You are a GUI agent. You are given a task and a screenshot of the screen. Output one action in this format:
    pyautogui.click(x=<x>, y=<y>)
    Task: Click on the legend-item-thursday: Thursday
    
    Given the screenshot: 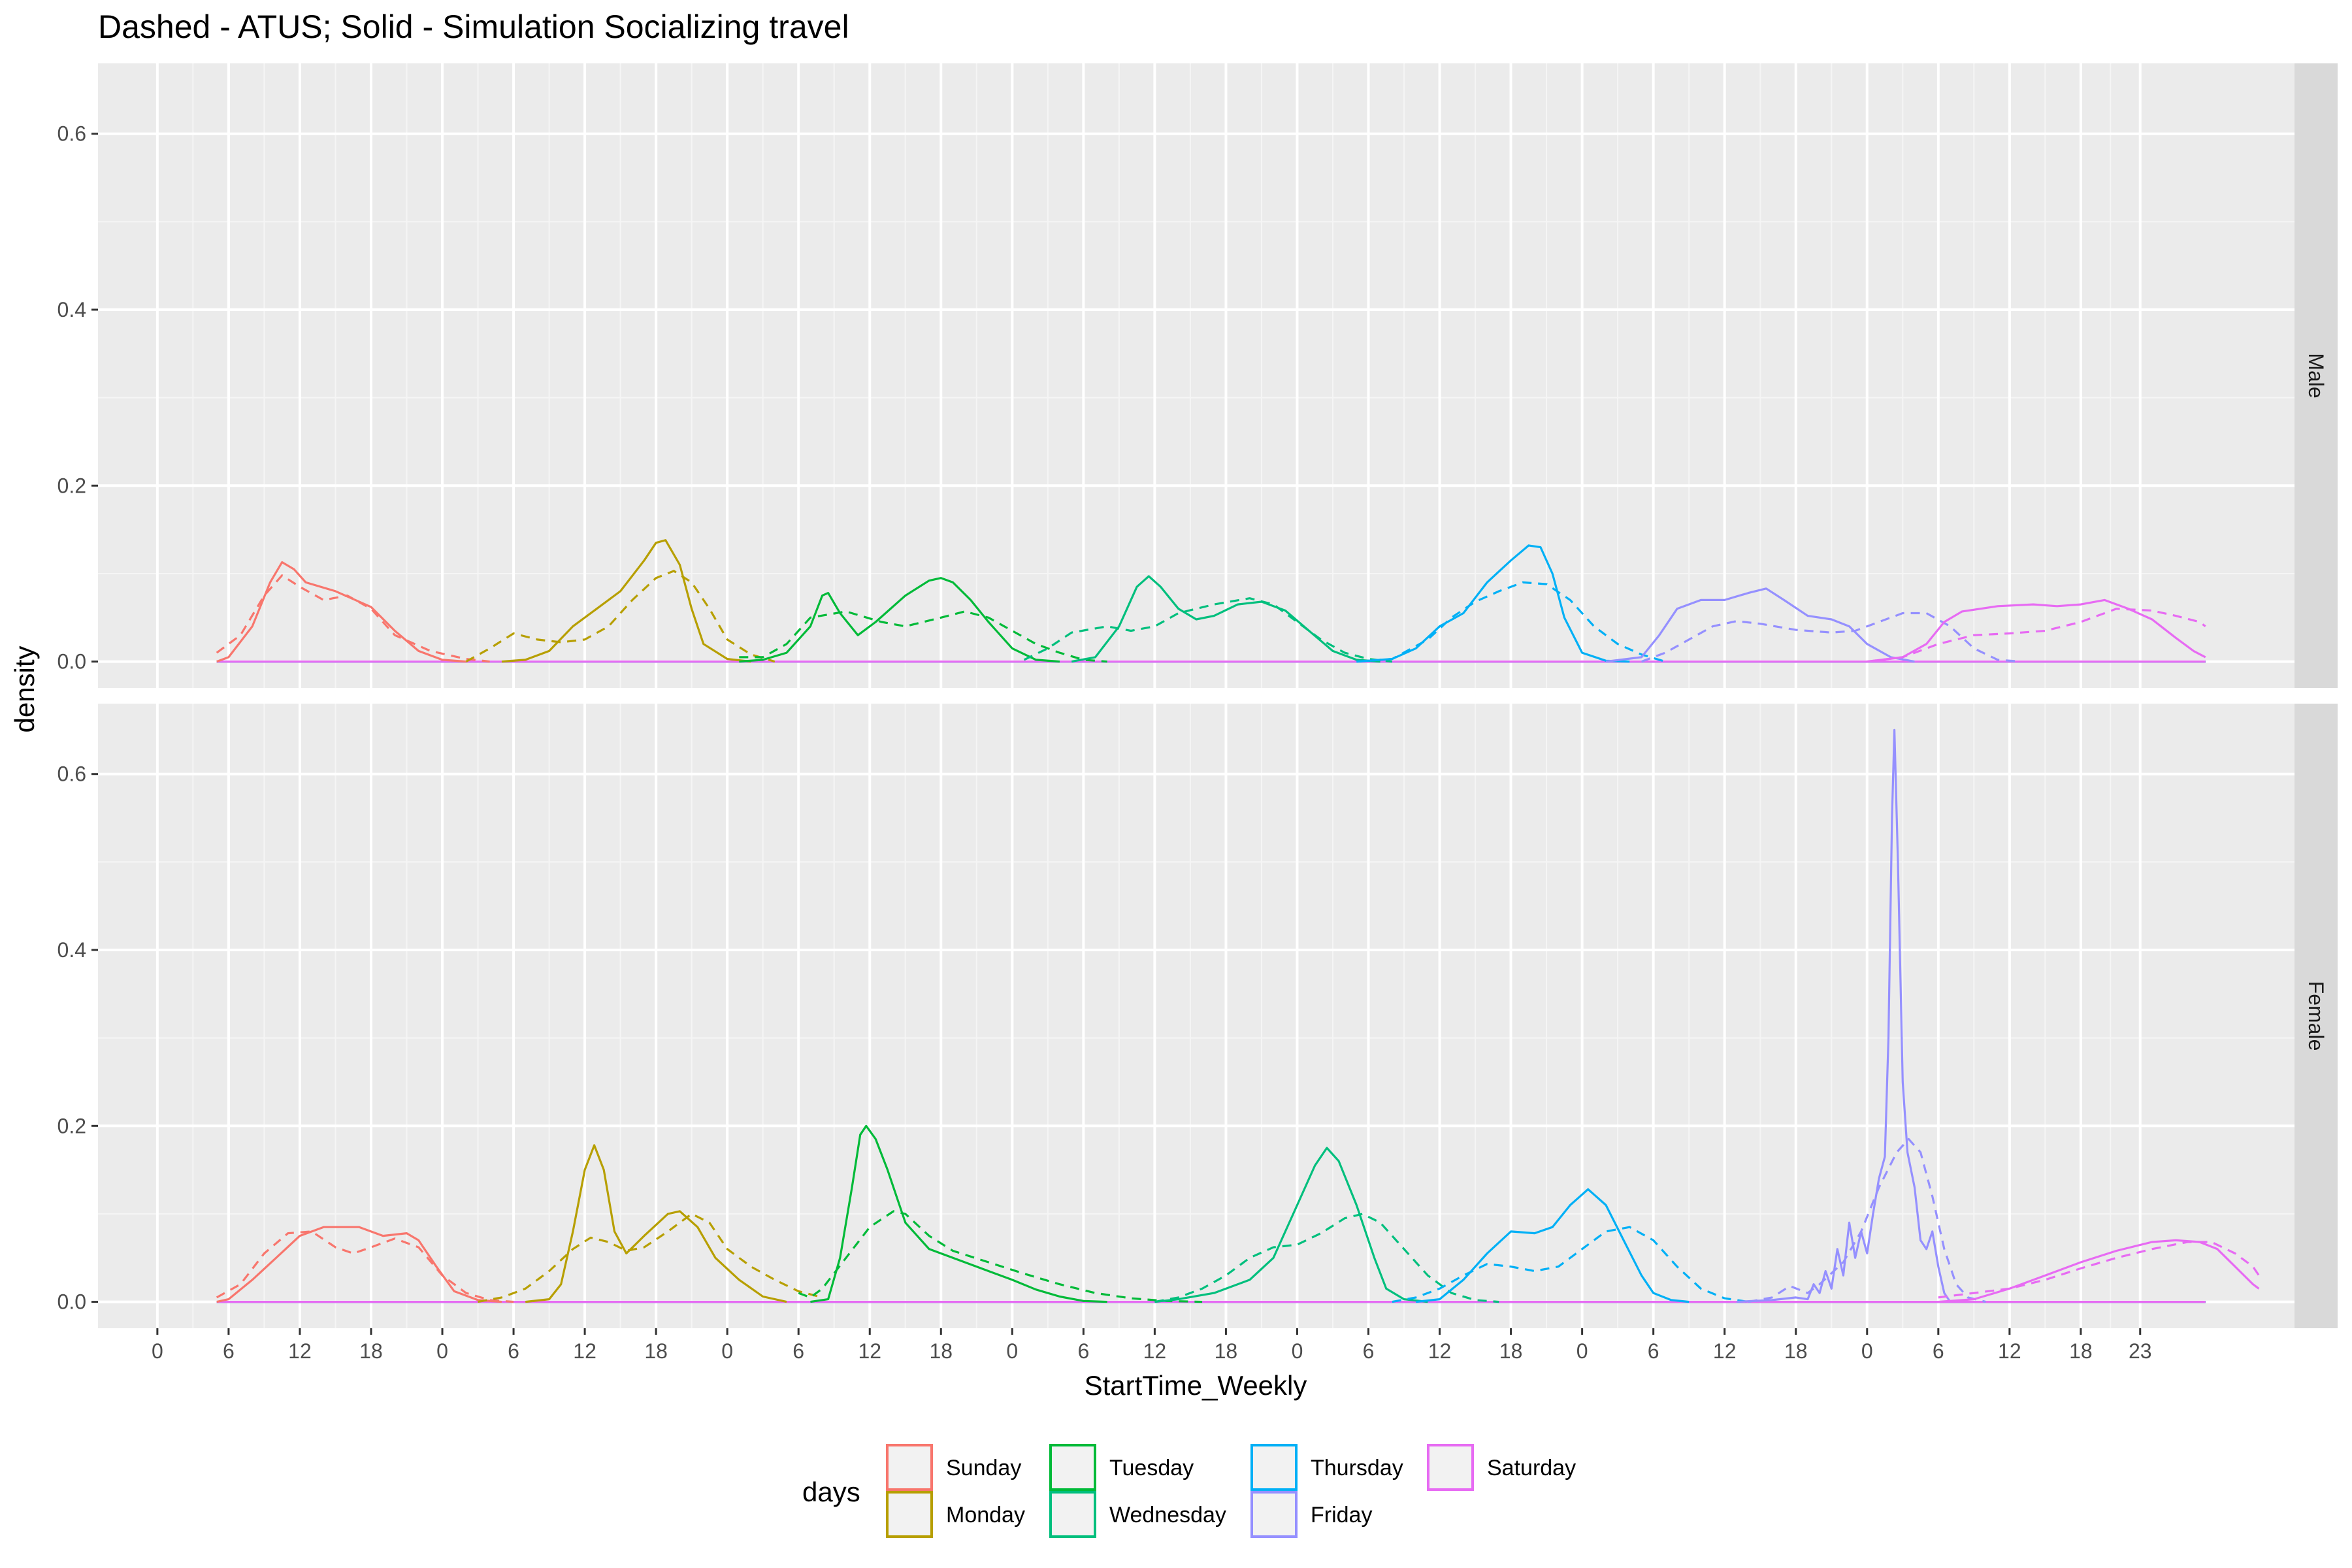 What is the action you would take?
    pyautogui.click(x=1326, y=1467)
    